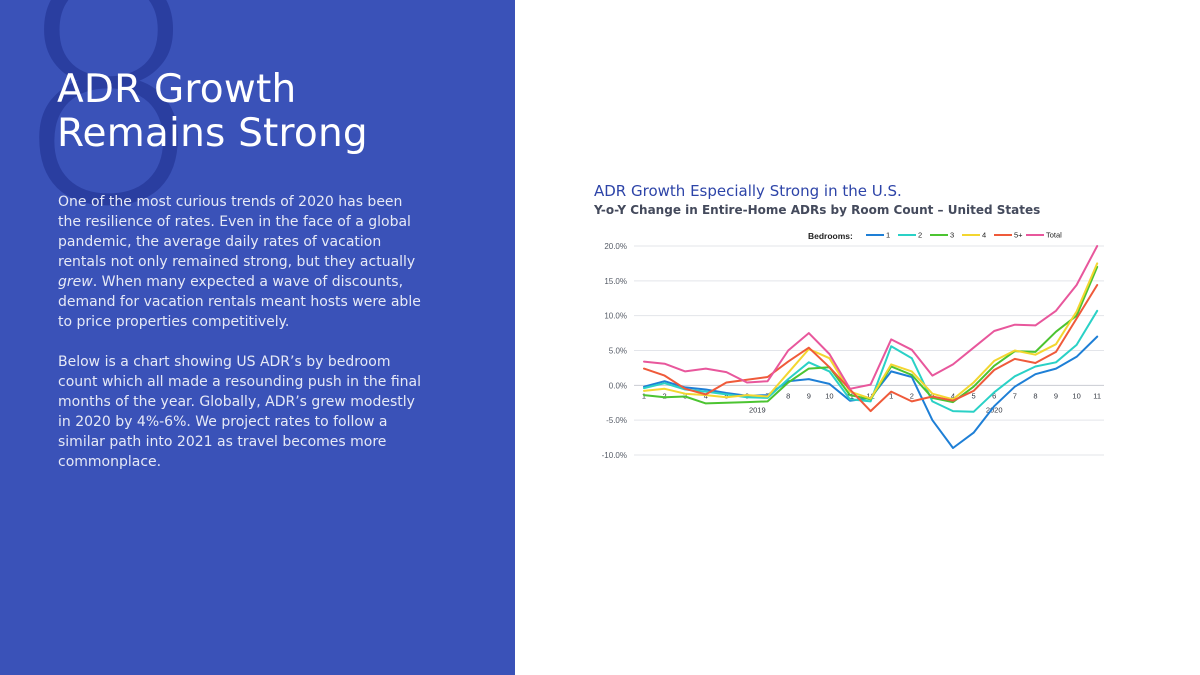  What do you see at coordinates (618, 351) in the screenshot?
I see `y-tick-label-3: 5.0%` at bounding box center [618, 351].